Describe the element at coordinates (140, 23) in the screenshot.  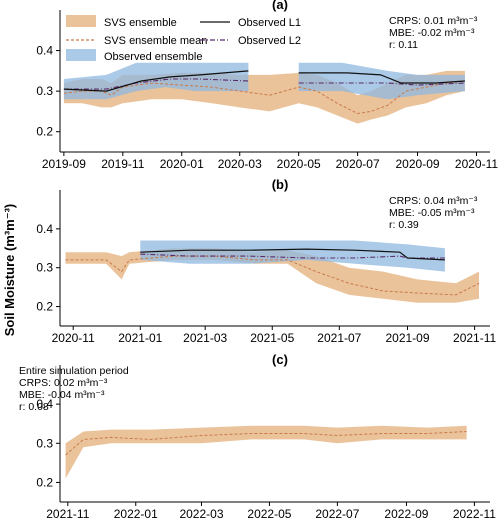
I see `legend-label: SVS ensemble` at that location.